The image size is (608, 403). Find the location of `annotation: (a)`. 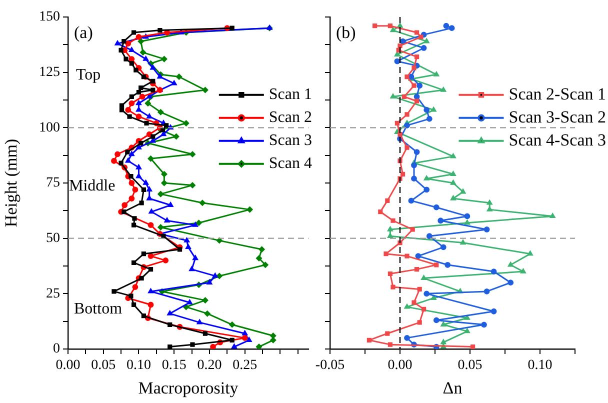

annotation: (a) is located at coordinates (83, 32).